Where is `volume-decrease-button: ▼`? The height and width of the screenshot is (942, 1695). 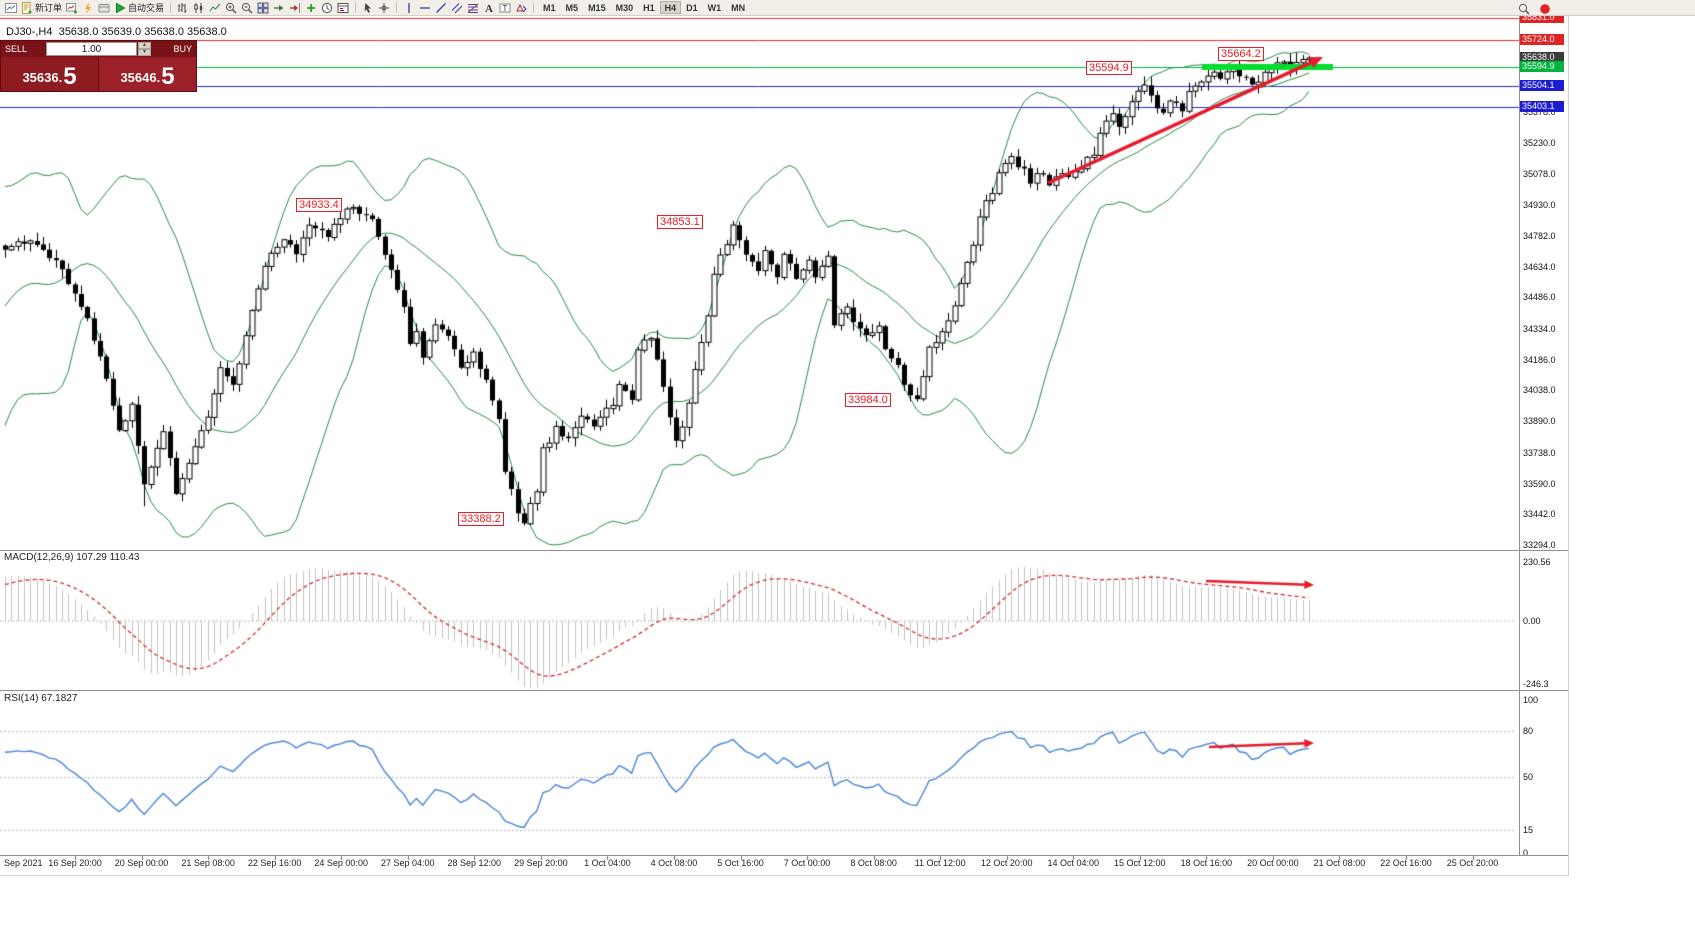
volume-decrease-button: ▼ is located at coordinates (144, 52).